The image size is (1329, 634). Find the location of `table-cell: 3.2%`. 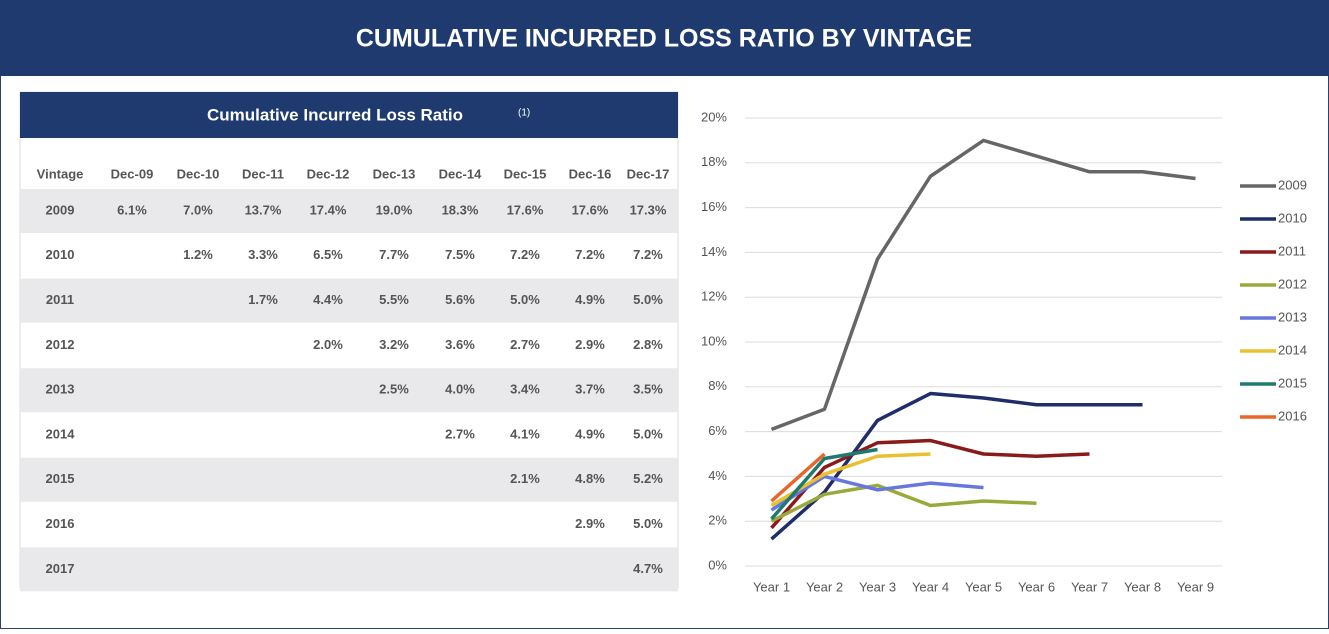

table-cell: 3.2% is located at coordinates (394, 344).